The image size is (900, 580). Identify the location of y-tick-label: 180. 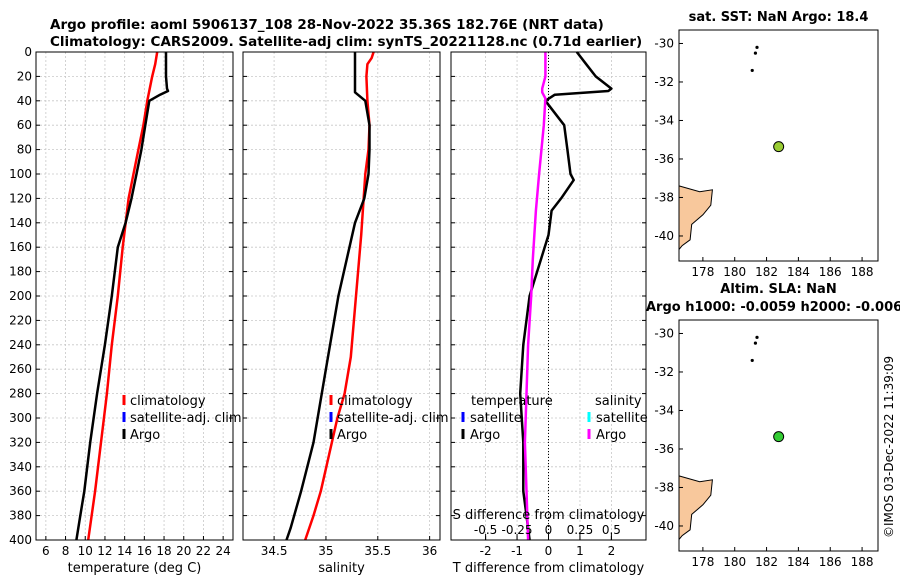
(20, 272).